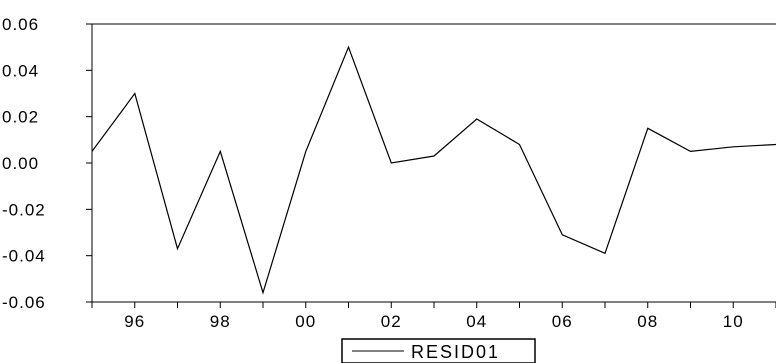 This screenshot has width=776, height=363. Describe the element at coordinates (562, 321) in the screenshot. I see `x-tick-label: 06` at that location.